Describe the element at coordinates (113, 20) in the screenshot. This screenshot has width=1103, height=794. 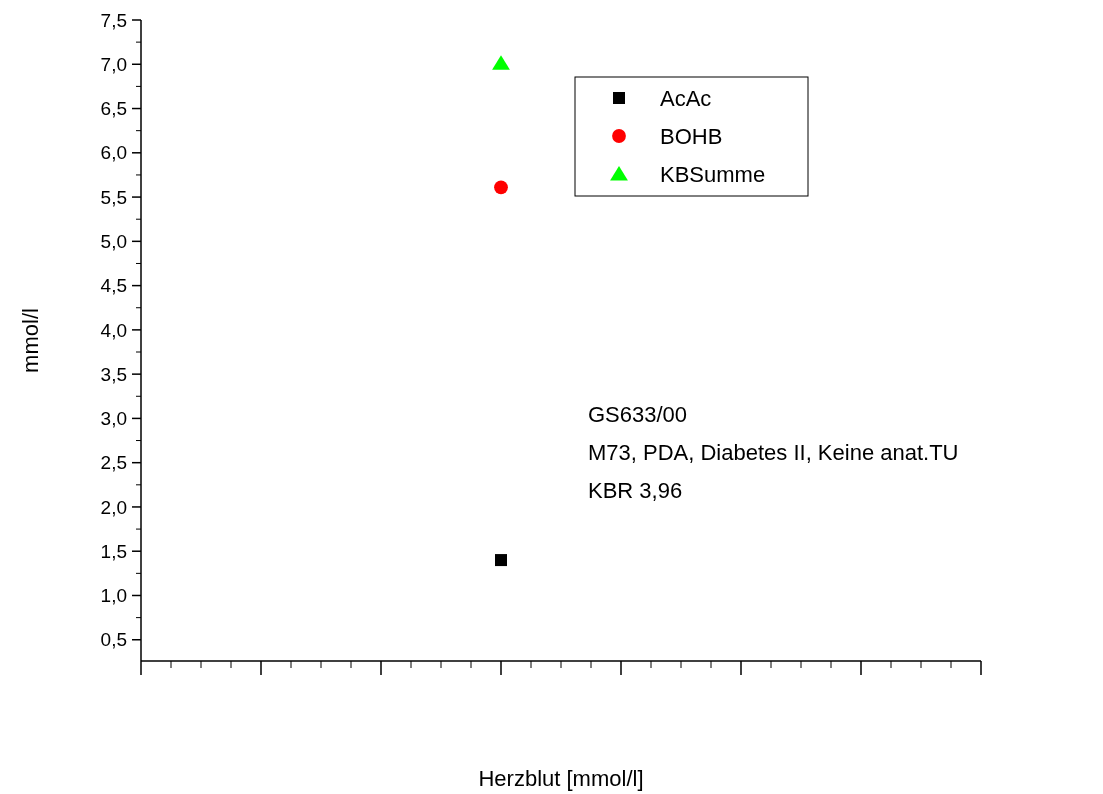
I see `y-tick-label: 7,5` at that location.